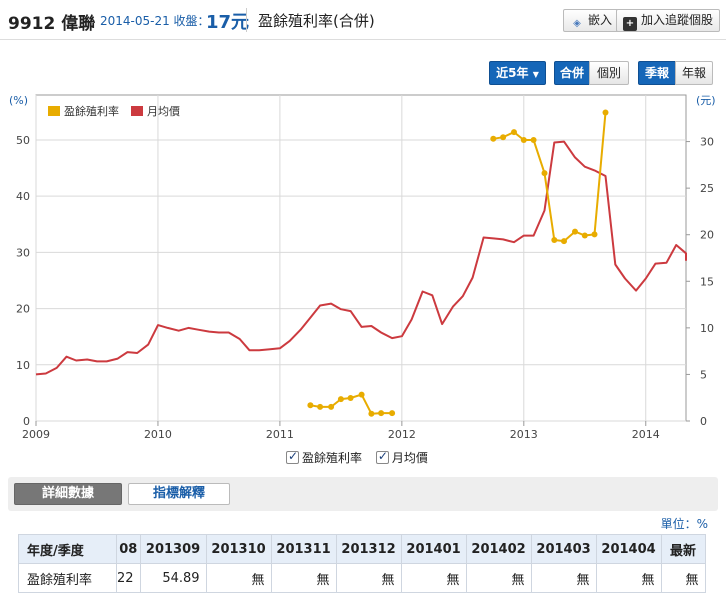  What do you see at coordinates (23, 252) in the screenshot?
I see `left-tick-label: 30` at bounding box center [23, 252].